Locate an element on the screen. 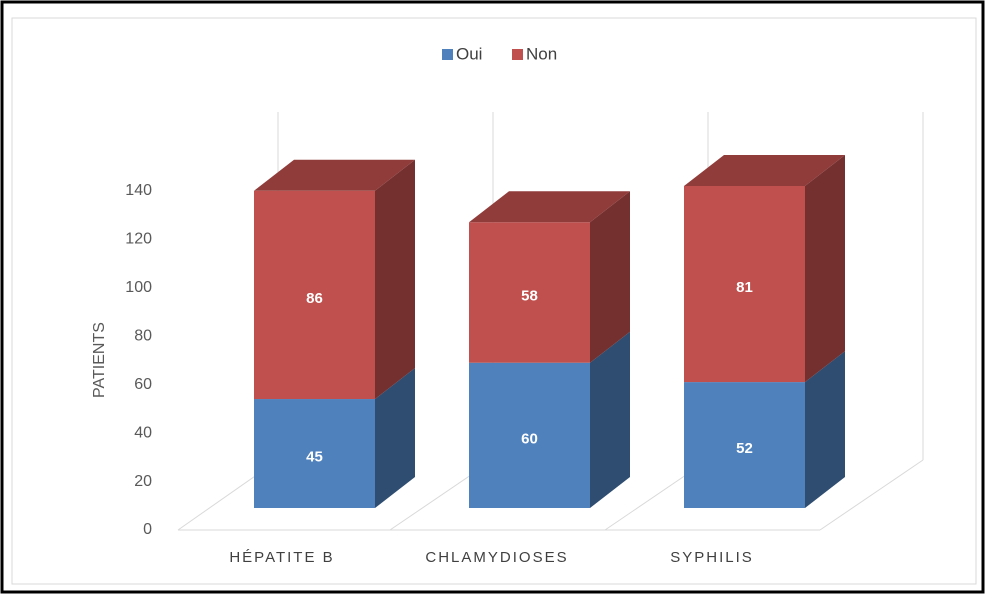 The image size is (985, 594). legend-label: Oui is located at coordinates (469, 53).